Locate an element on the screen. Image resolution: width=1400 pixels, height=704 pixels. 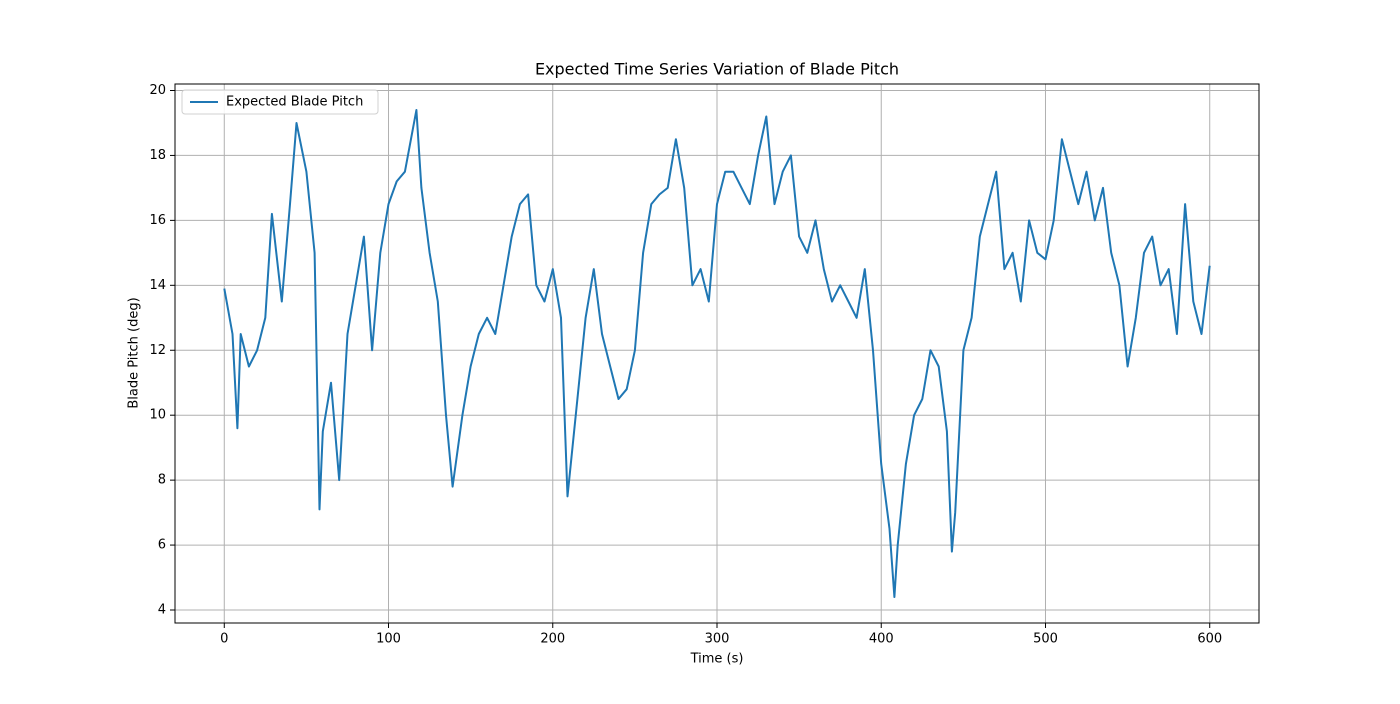
legend-box is located at coordinates (280, 102).